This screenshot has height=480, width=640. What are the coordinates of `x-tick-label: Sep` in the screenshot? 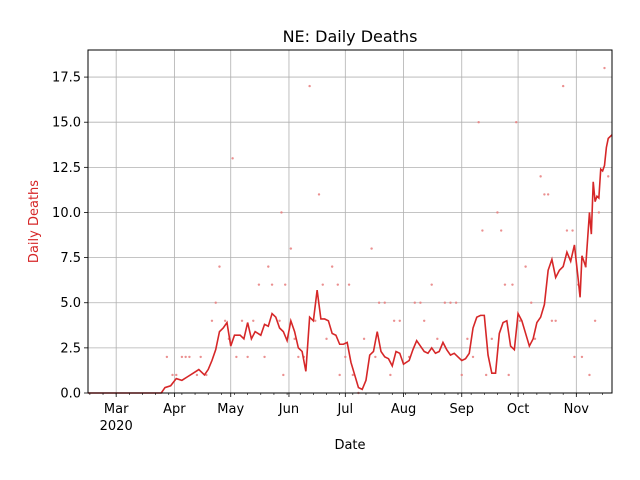 It's located at (461, 409).